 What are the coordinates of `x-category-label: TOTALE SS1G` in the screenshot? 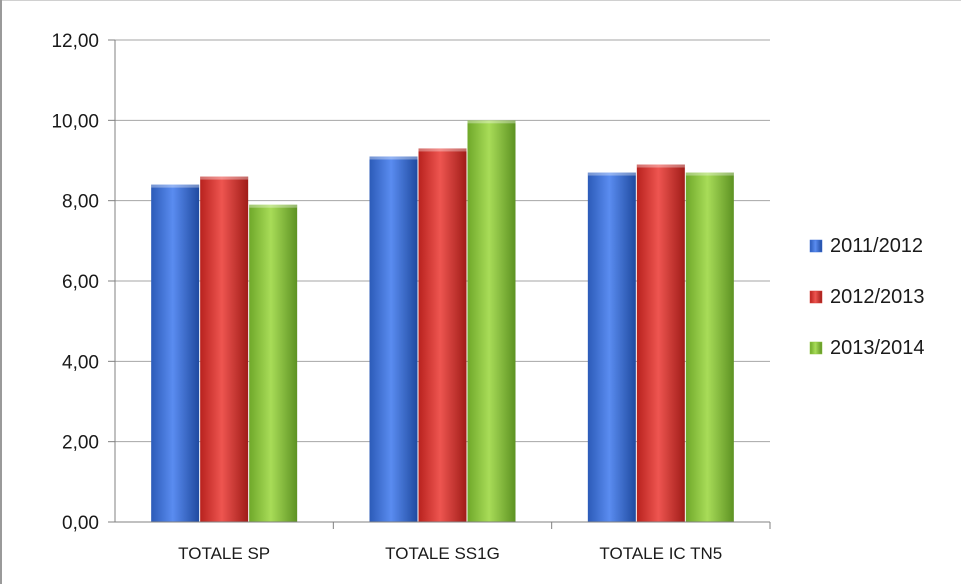 It's located at (442, 553).